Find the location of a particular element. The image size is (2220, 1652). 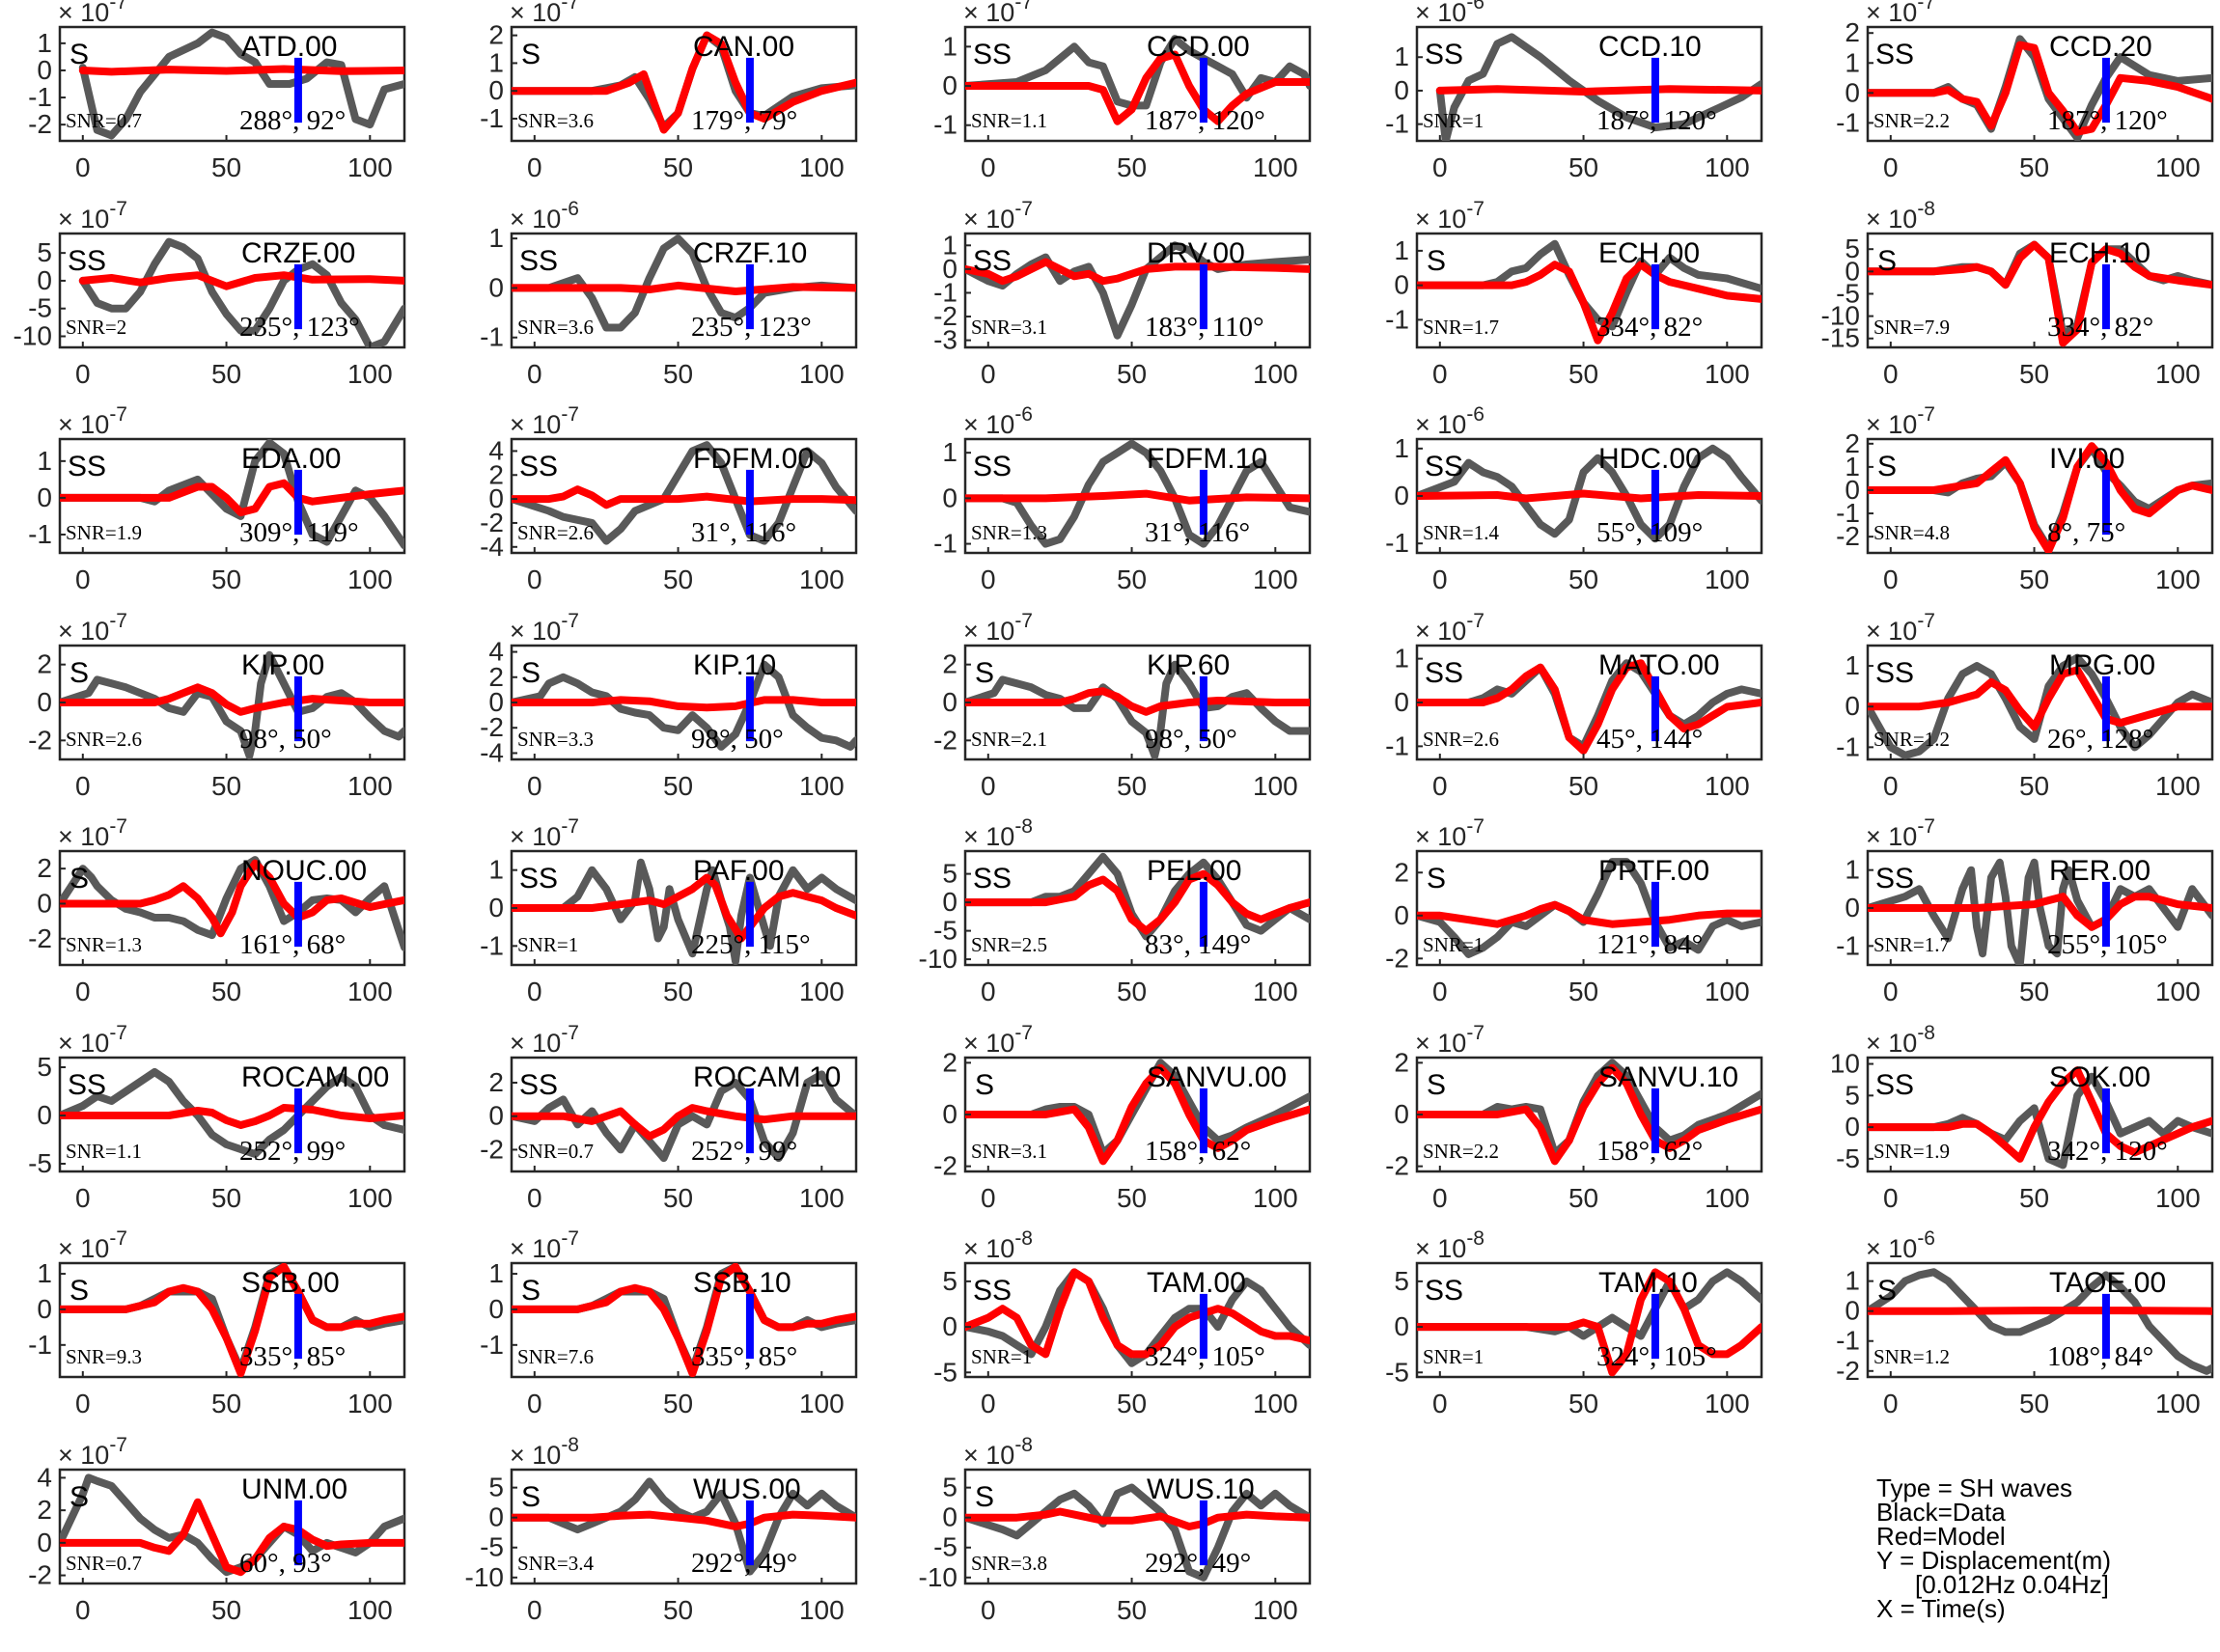

station-label: KIP.60 is located at coordinates (1188, 665).